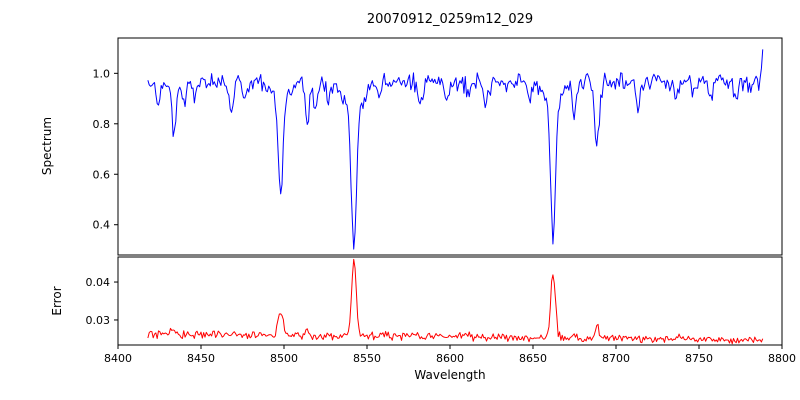 Image resolution: width=800 pixels, height=400 pixels. What do you see at coordinates (201, 358) in the screenshot?
I see `x-tick-label: 8450` at bounding box center [201, 358].